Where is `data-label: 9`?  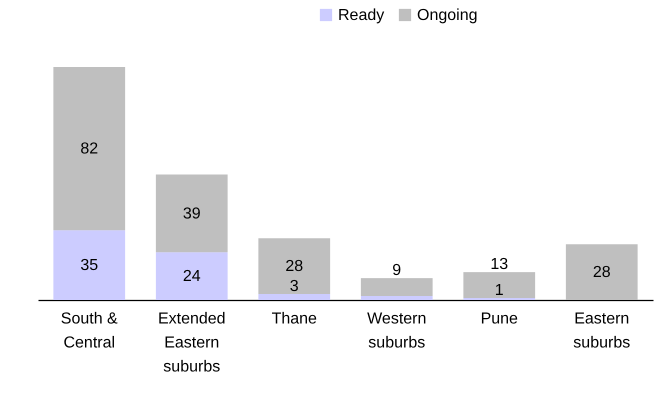 data-label: 9 is located at coordinates (397, 271).